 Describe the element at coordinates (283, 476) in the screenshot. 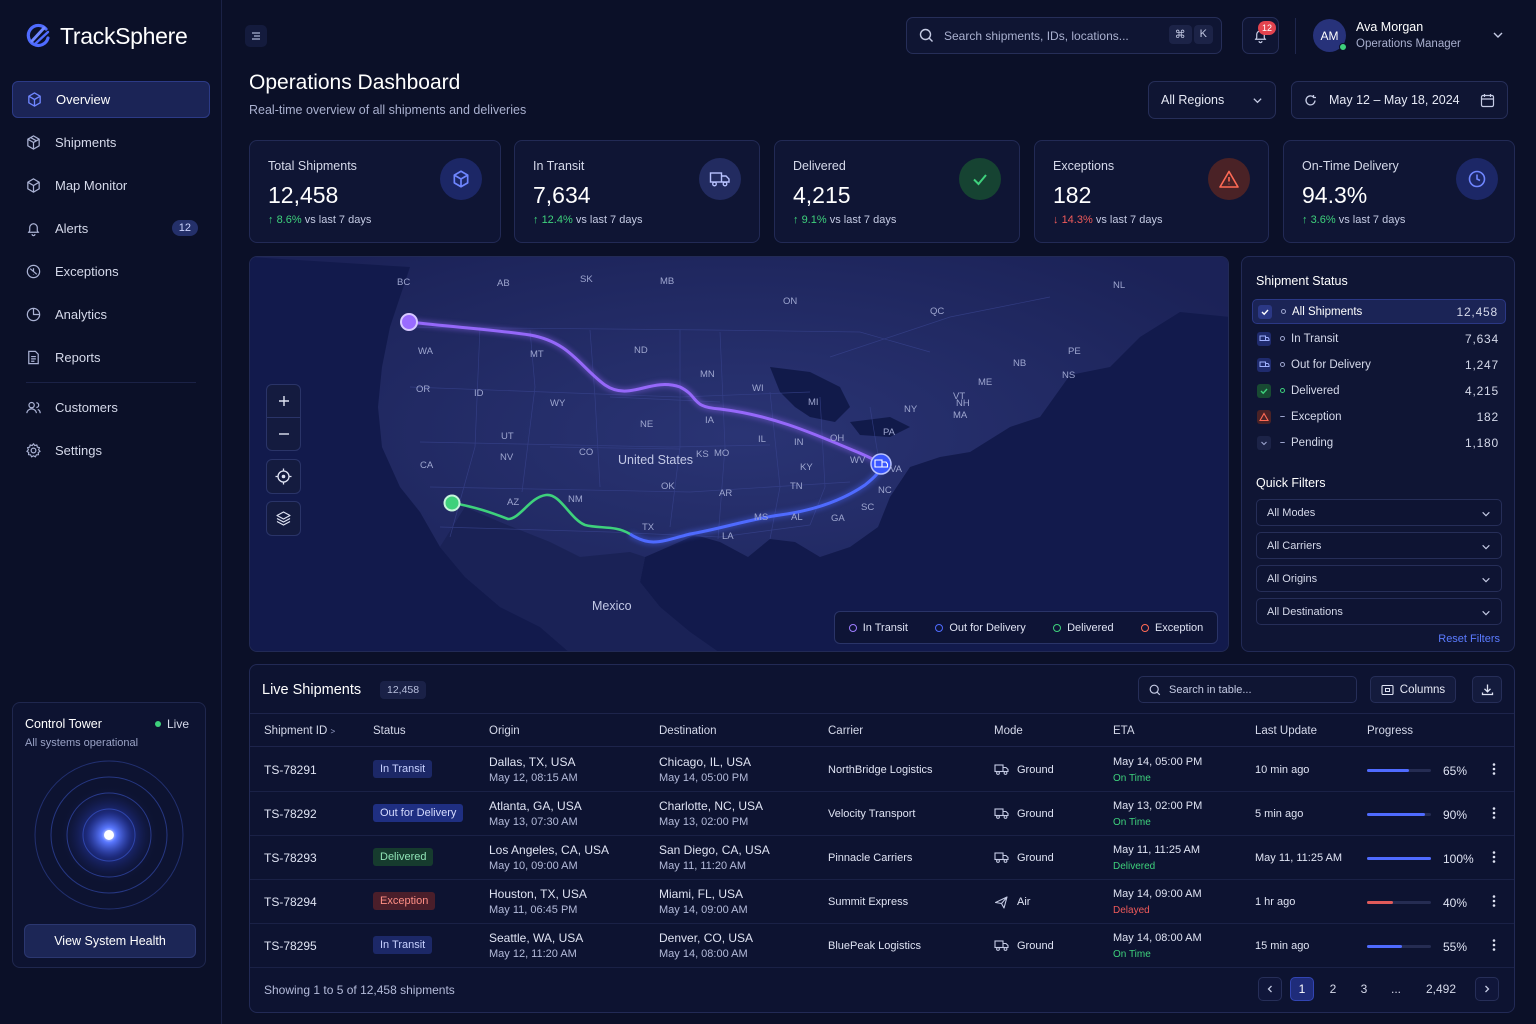

I see `locate-button` at that location.